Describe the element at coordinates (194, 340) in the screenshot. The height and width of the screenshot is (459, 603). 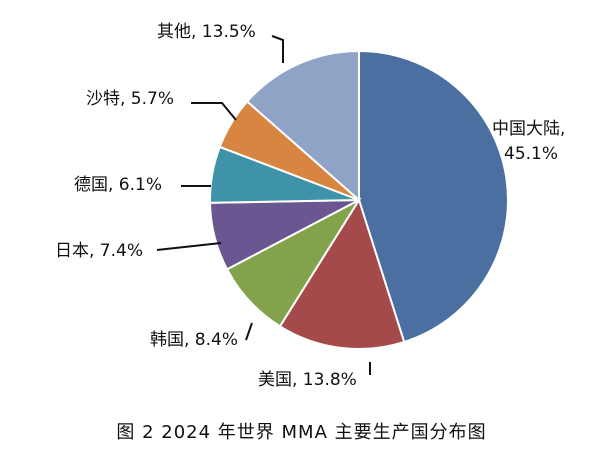
I see `slice-label-3: 韩国, 8.4%` at that location.